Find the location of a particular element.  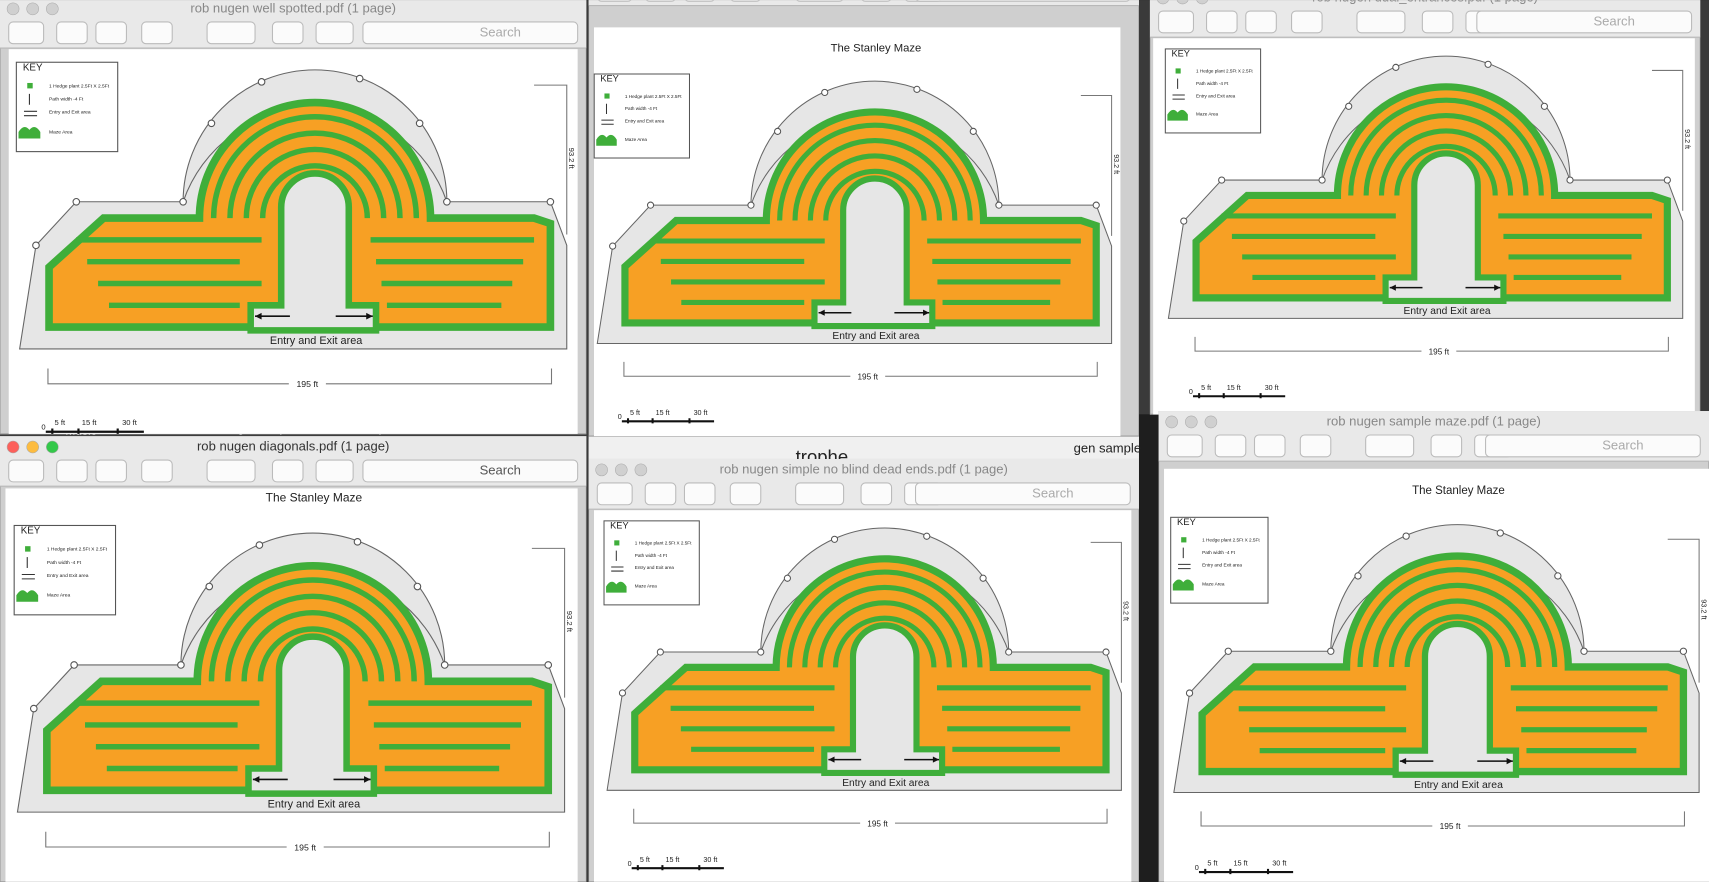

key-item: Maze Area is located at coordinates (61, 132).